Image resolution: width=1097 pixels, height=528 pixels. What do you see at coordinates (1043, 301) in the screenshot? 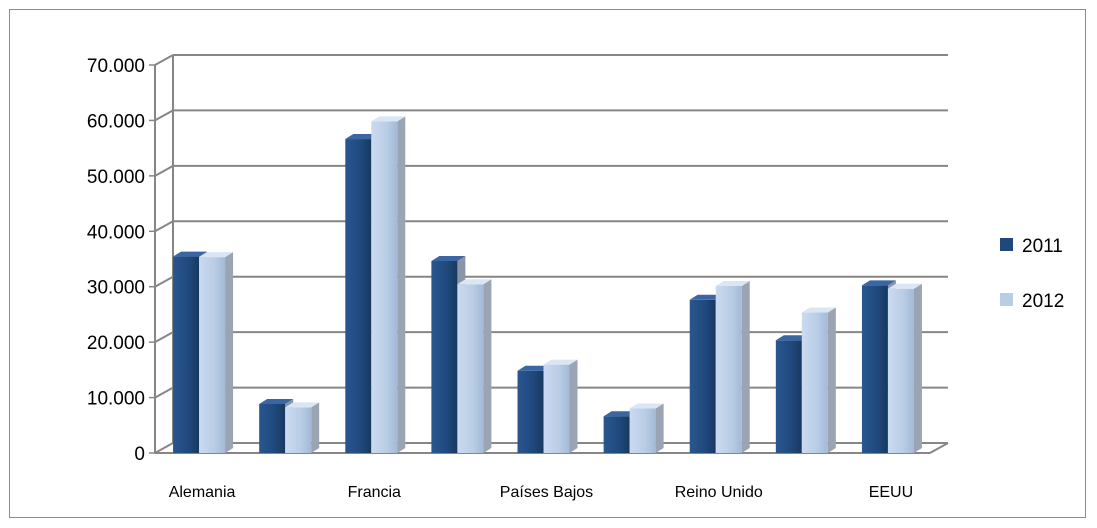
I see `legend-label: 2012` at bounding box center [1043, 301].